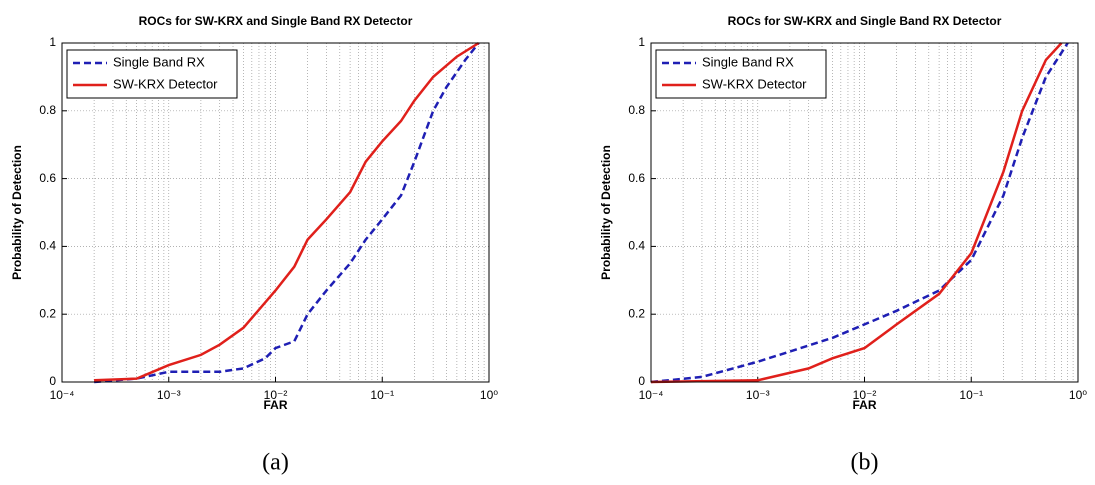 This screenshot has width=1095, height=485. What do you see at coordinates (275, 463) in the screenshot?
I see `caption: (a)` at bounding box center [275, 463].